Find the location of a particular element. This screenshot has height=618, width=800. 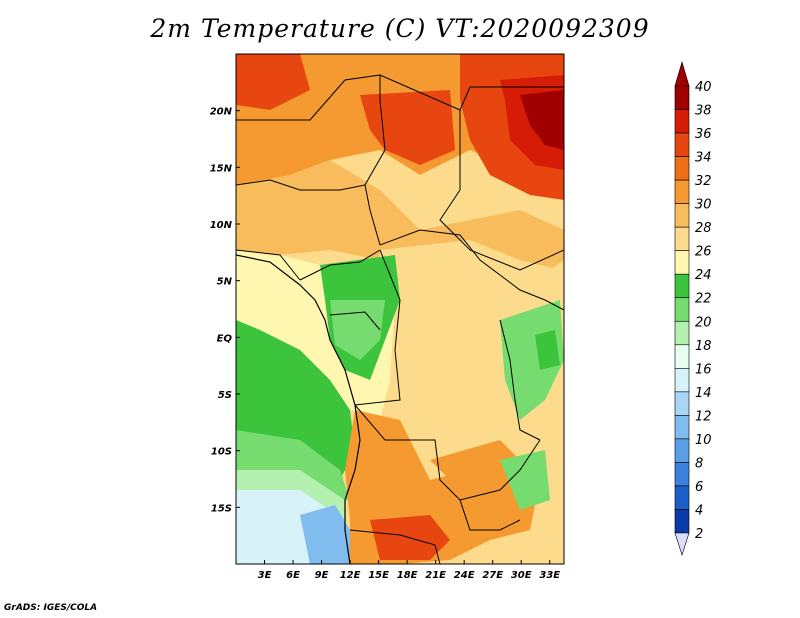

colorbar-label: 16 is located at coordinates (703, 369).